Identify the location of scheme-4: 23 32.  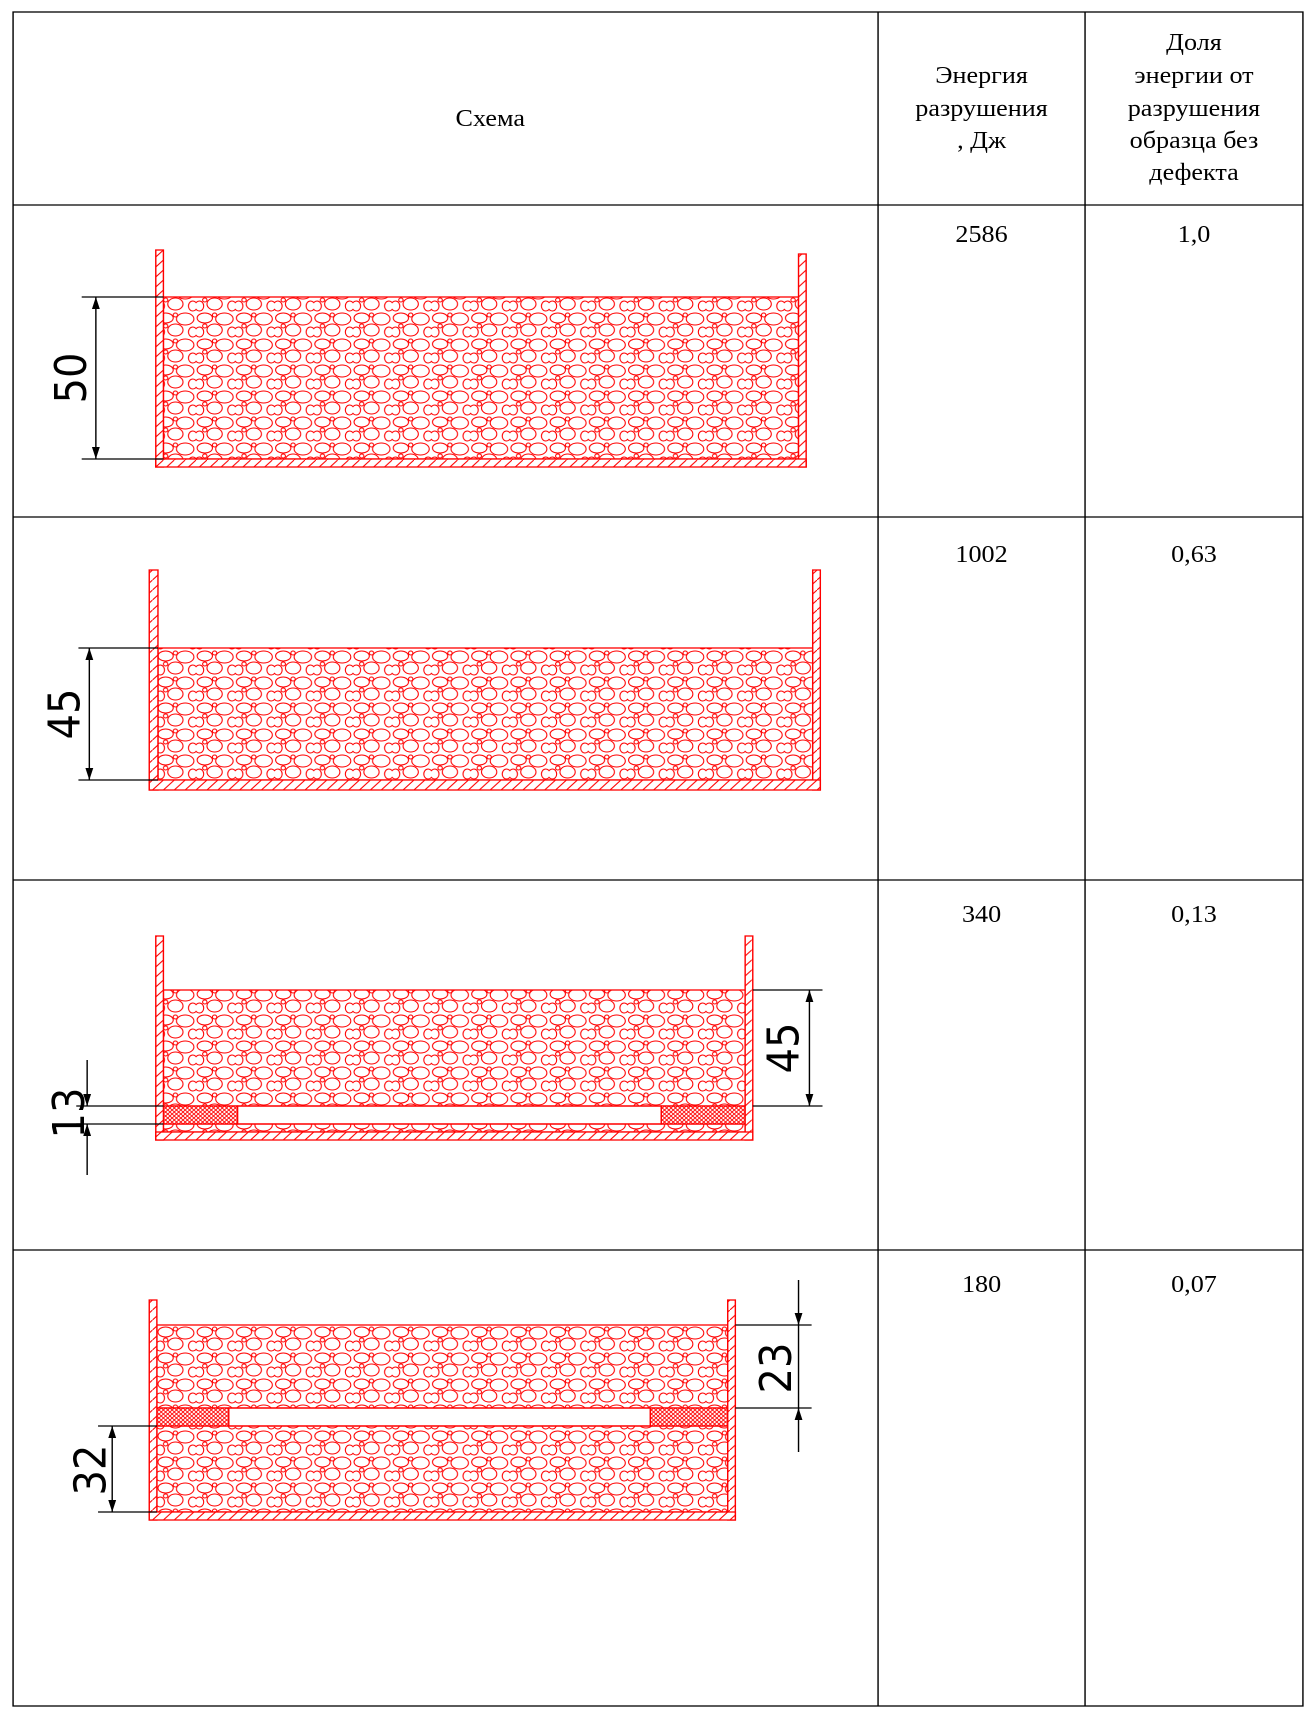
(438, 1400).